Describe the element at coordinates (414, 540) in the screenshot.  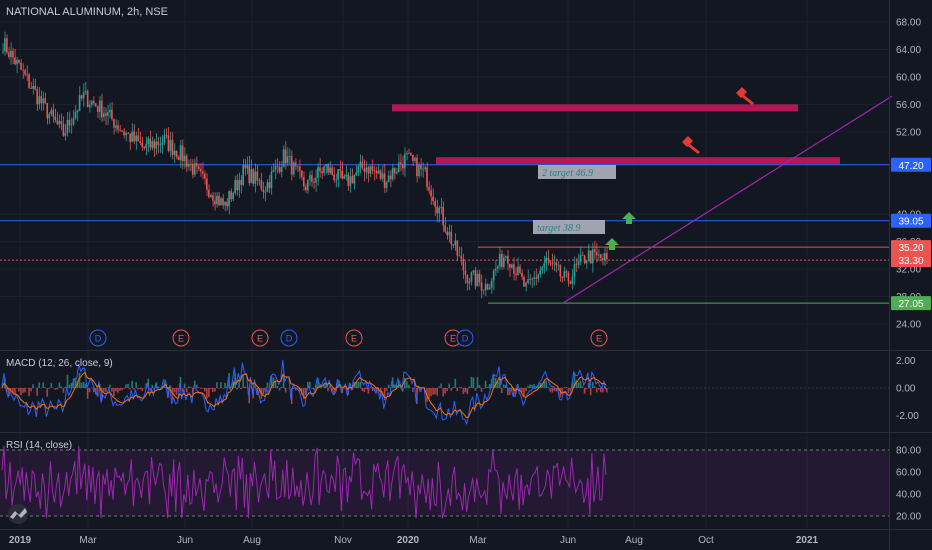
I see `time-axis: 2019 Mar Jun Aug Nov 2020 Mar Jun Aug Oct 2021` at that location.